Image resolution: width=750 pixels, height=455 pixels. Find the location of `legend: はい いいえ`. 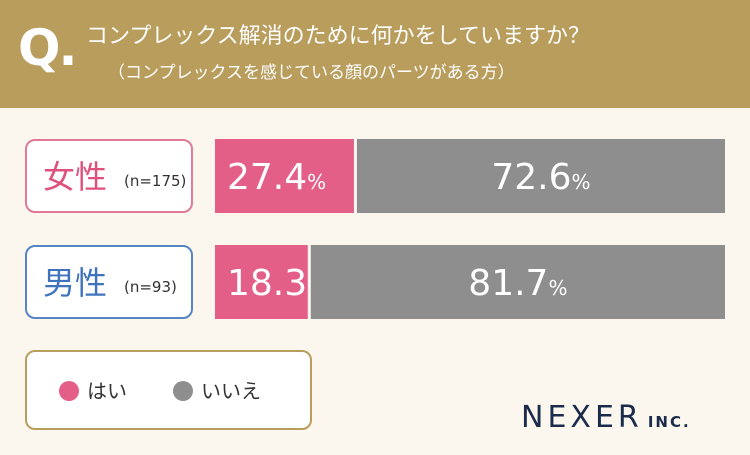

legend: はい いいえ is located at coordinates (168, 390).